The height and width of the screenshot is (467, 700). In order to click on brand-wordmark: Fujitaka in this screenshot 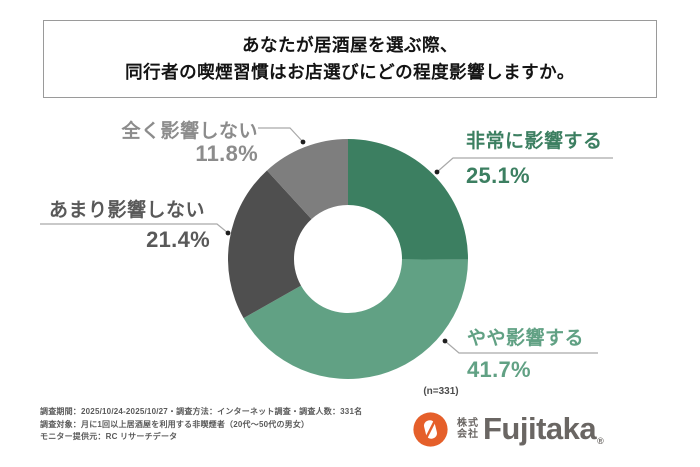, I will do `click(540, 428)`.